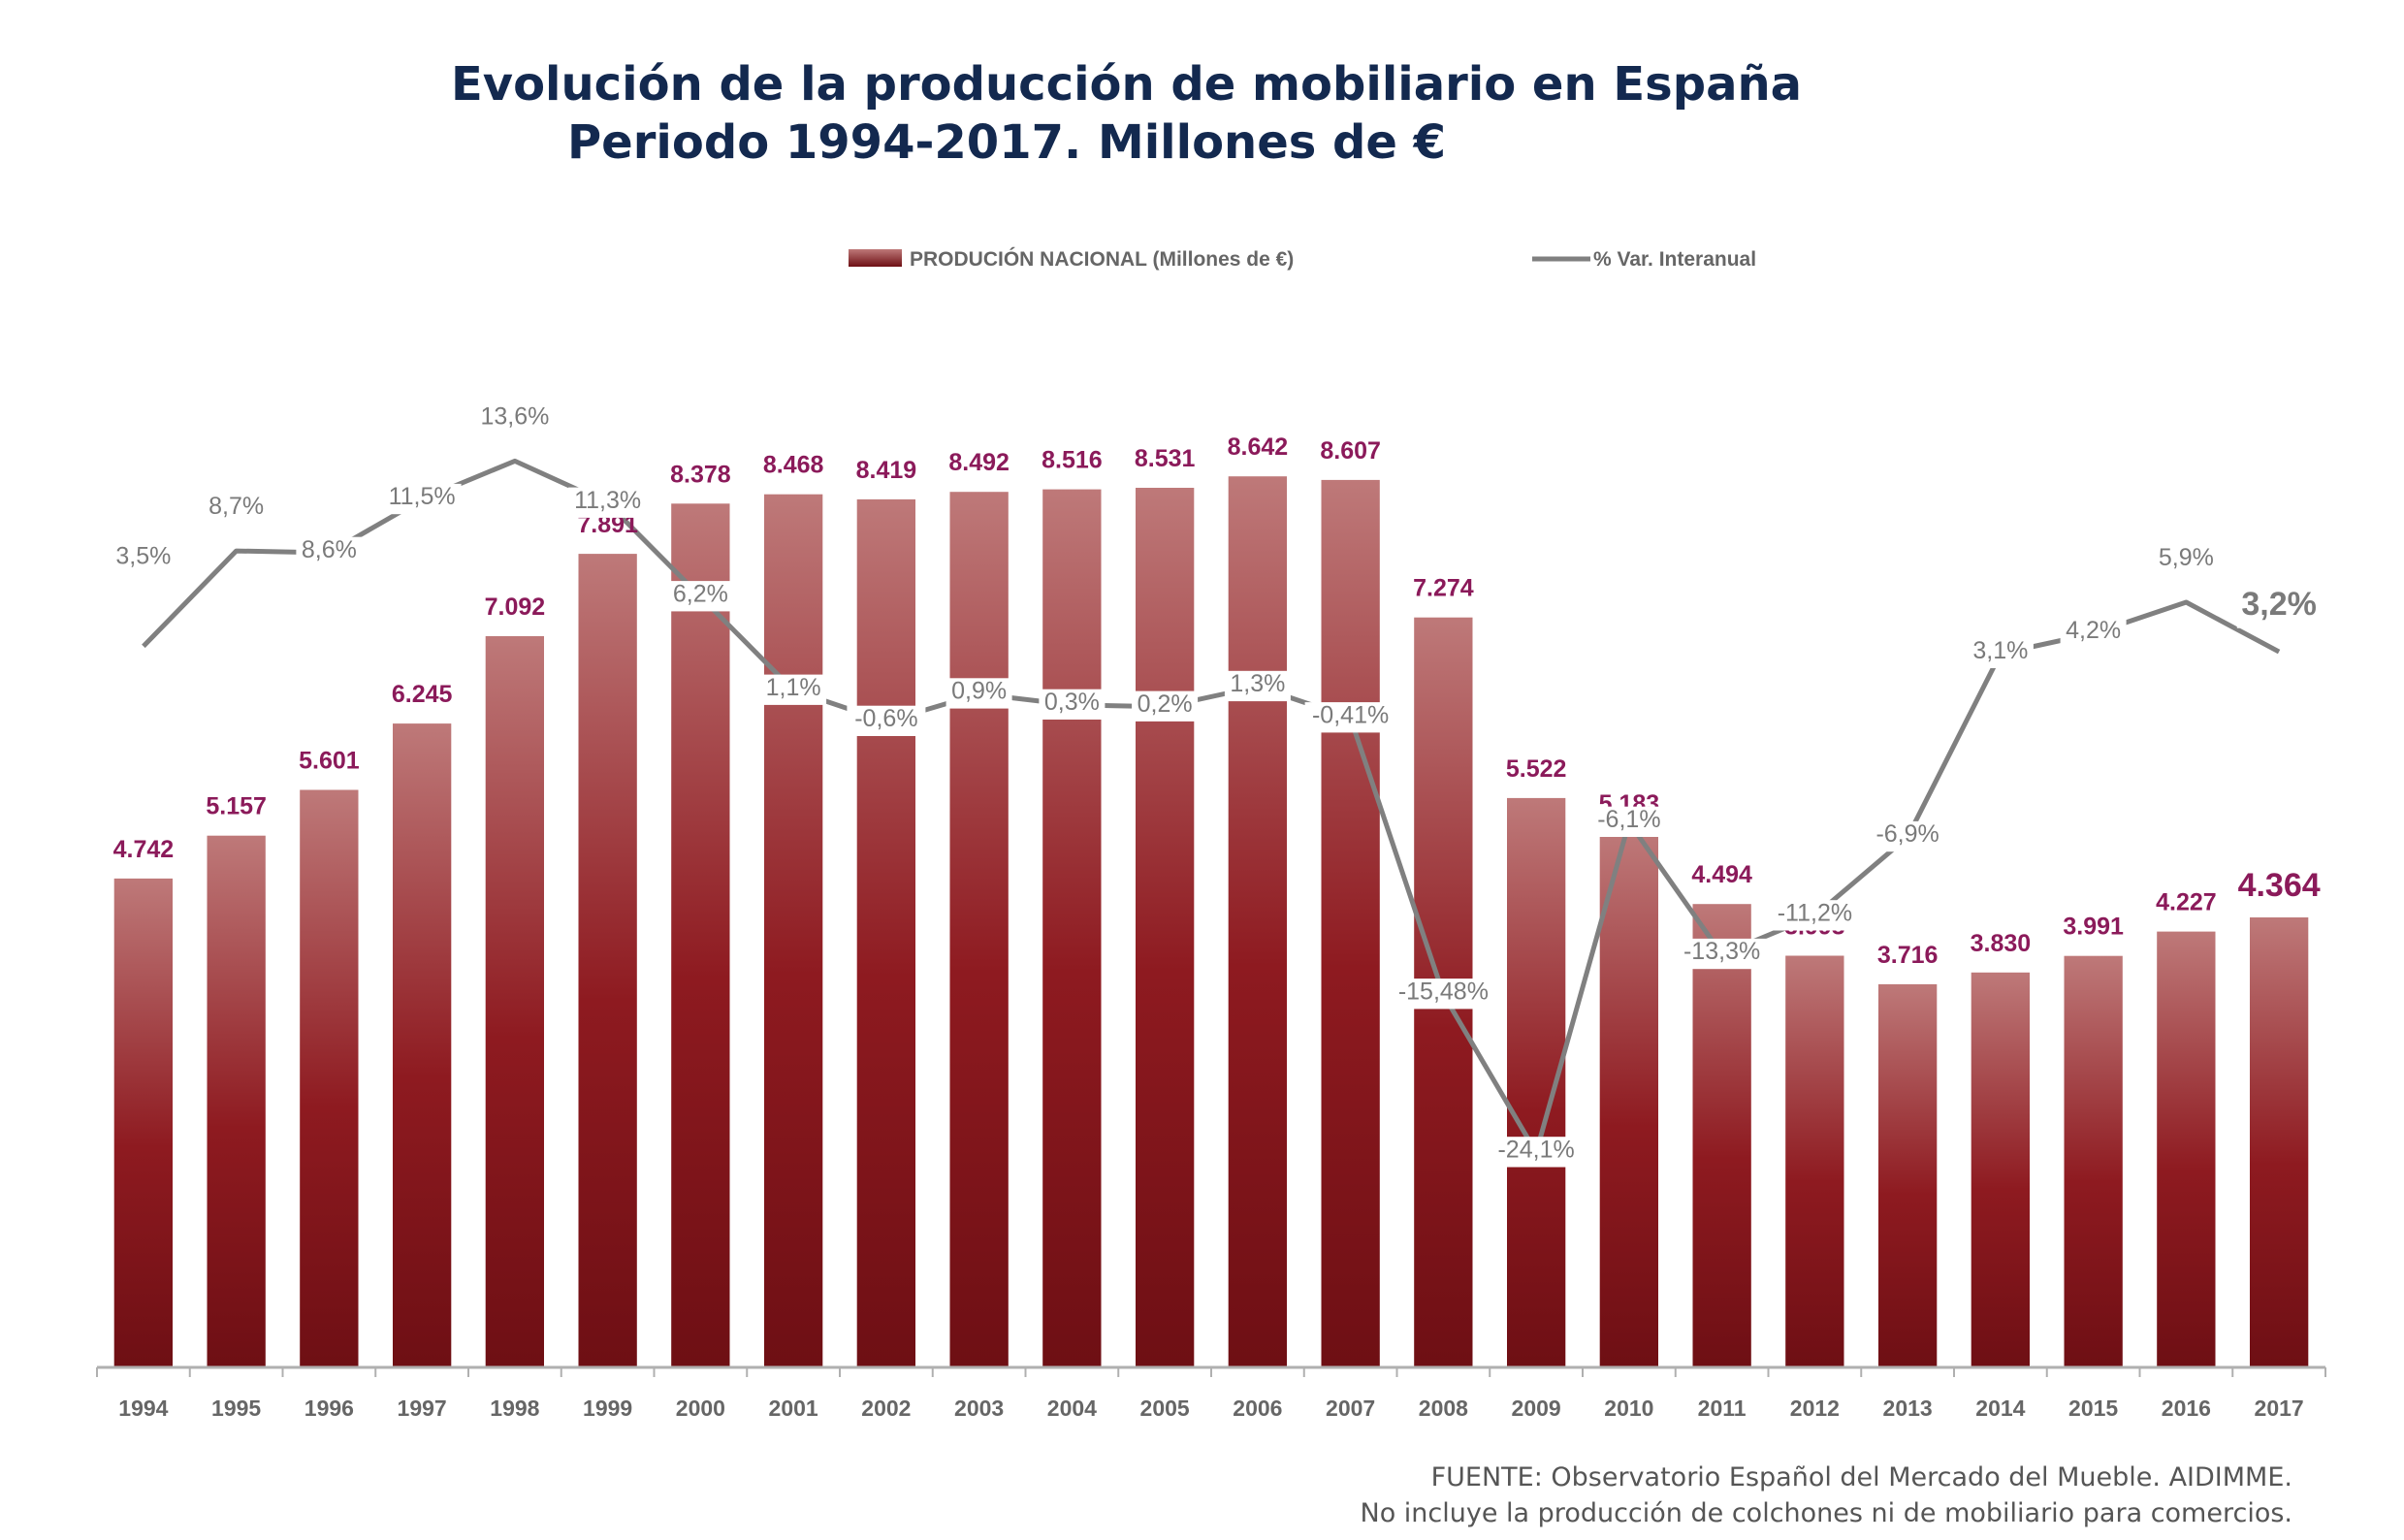 This screenshot has width=2404, height=1540. I want to click on line-value-label-2000: 6,2%, so click(700, 594).